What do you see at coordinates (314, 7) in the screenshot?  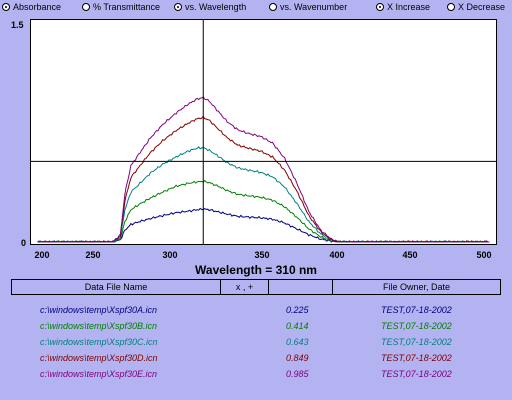 I see `radio-label: vs. Wavenumber` at bounding box center [314, 7].